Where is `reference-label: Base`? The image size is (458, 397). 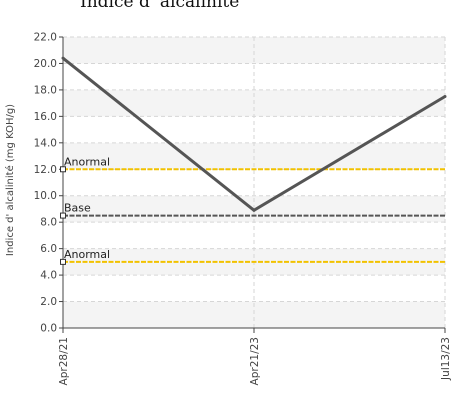
reference-label: Base is located at coordinates (77, 208).